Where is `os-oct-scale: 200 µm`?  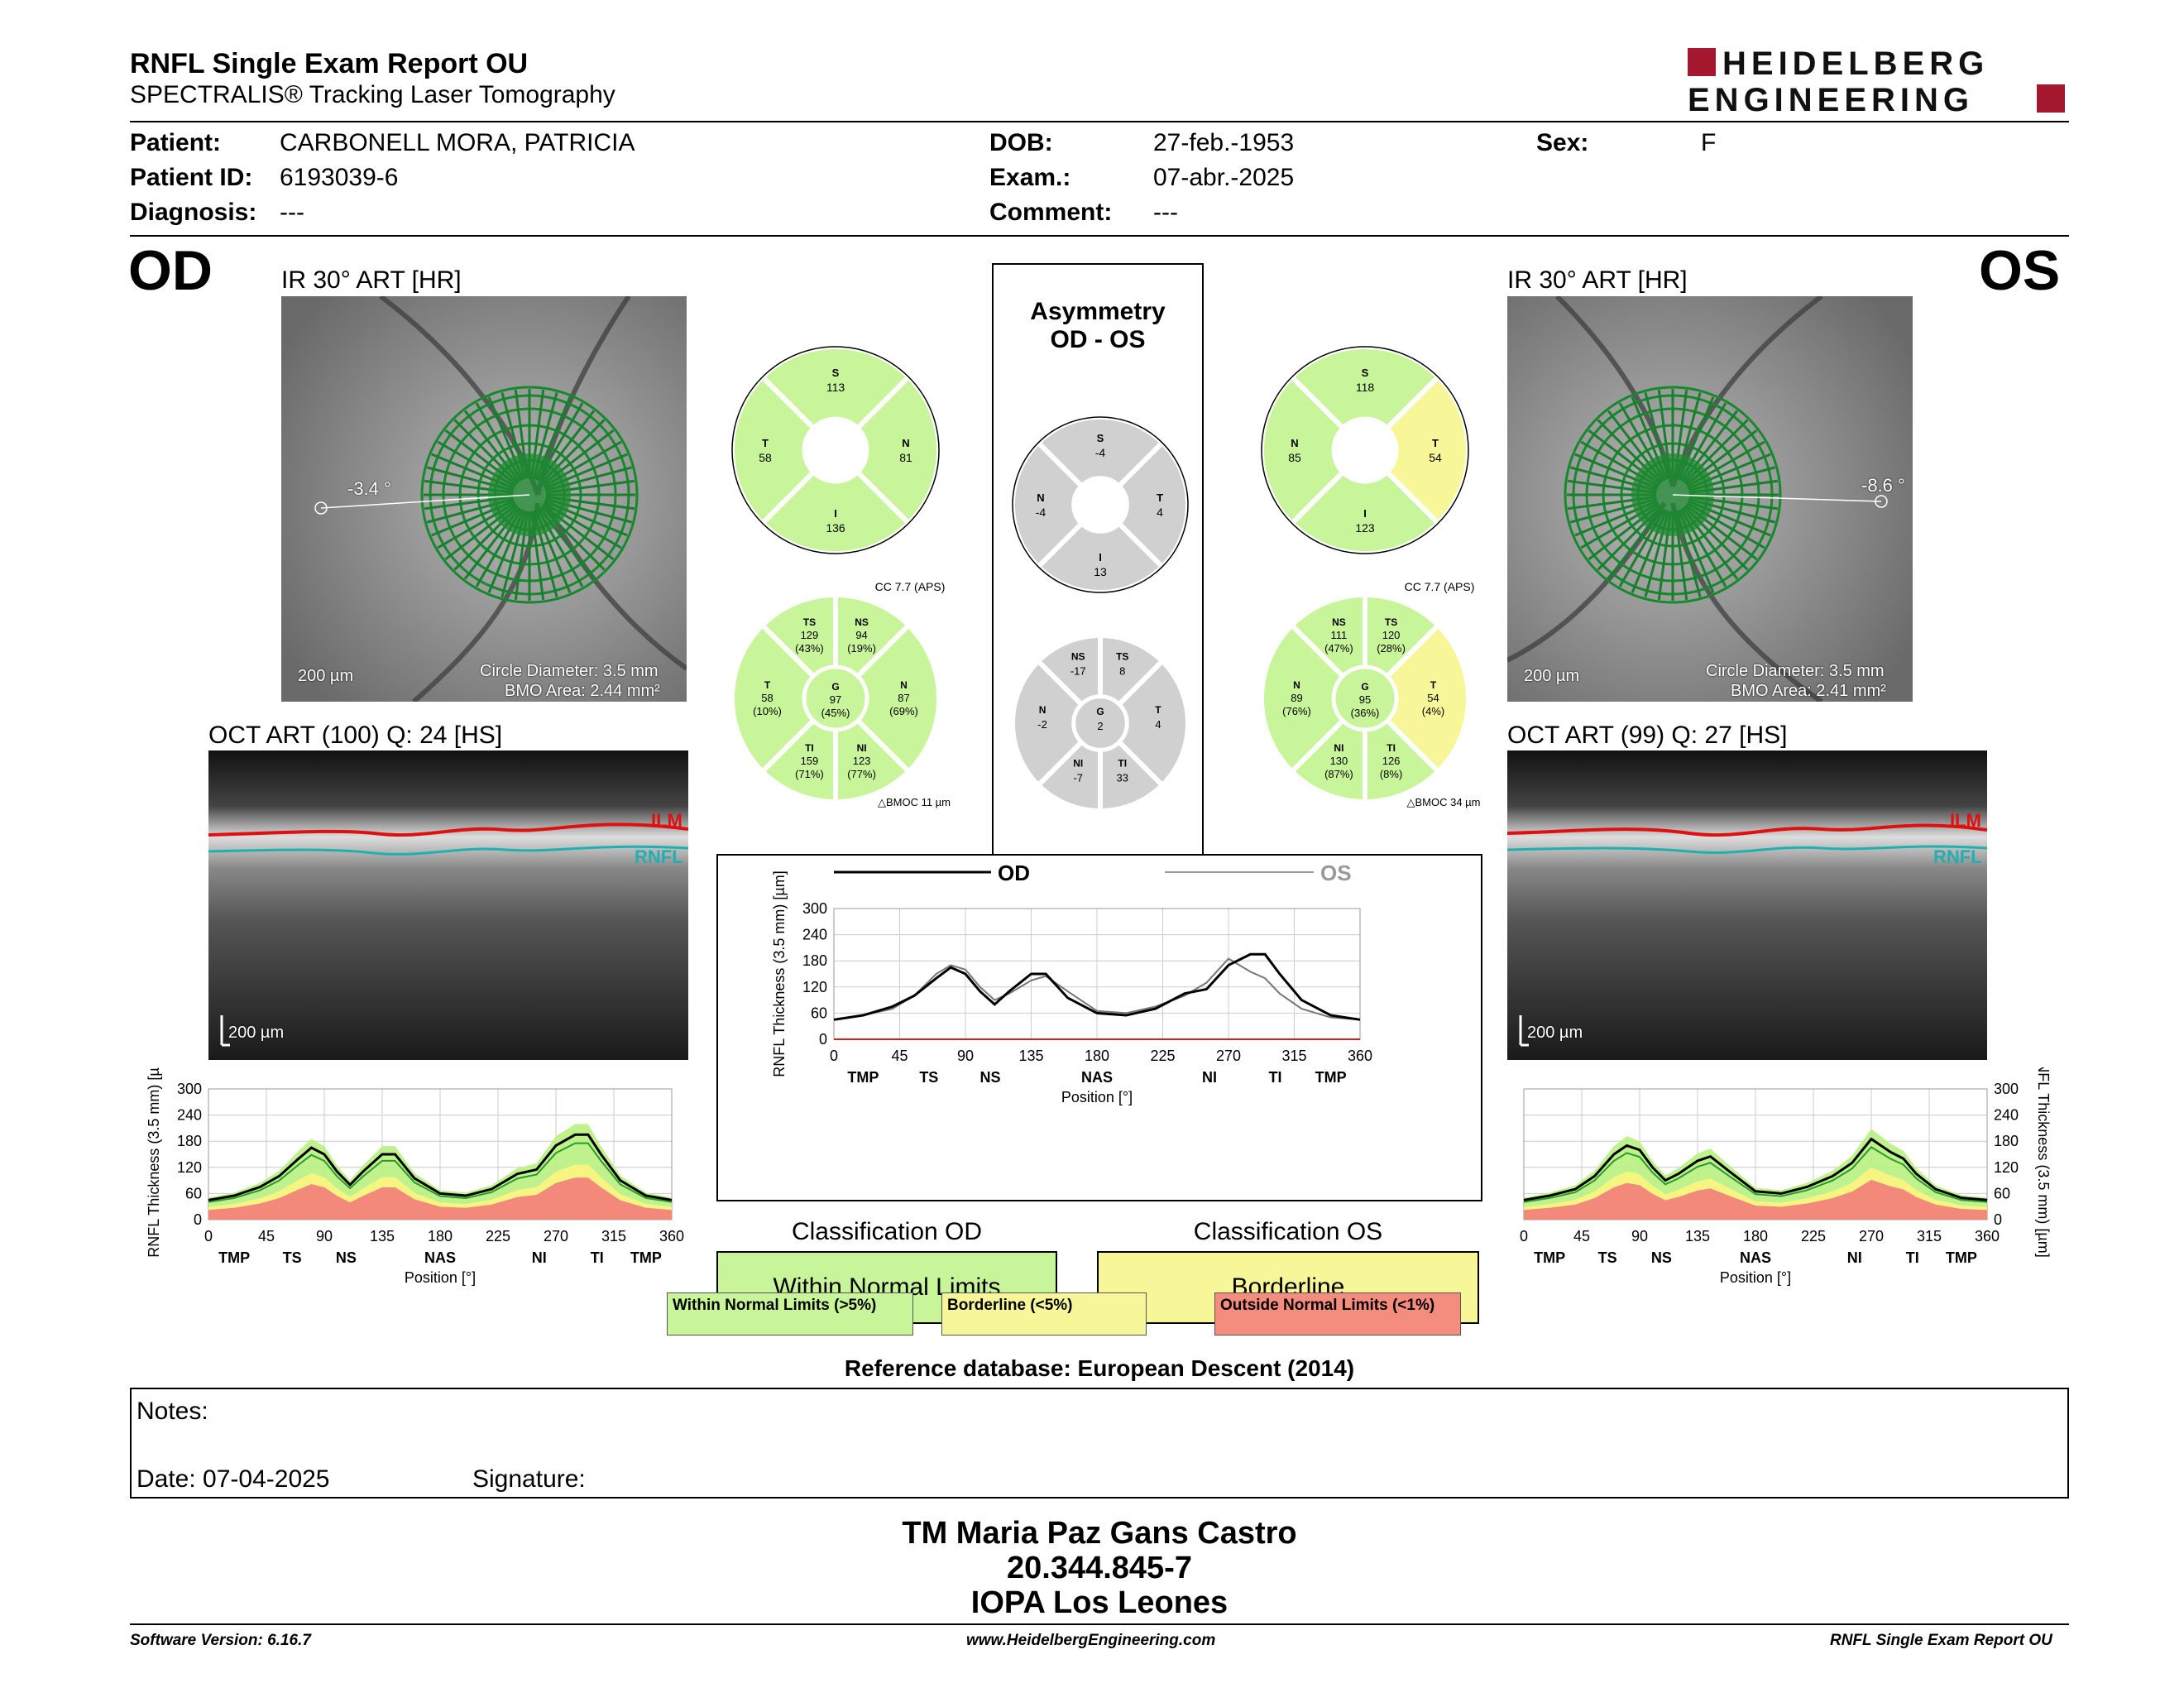
os-oct-scale: 200 µm is located at coordinates (1555, 1033).